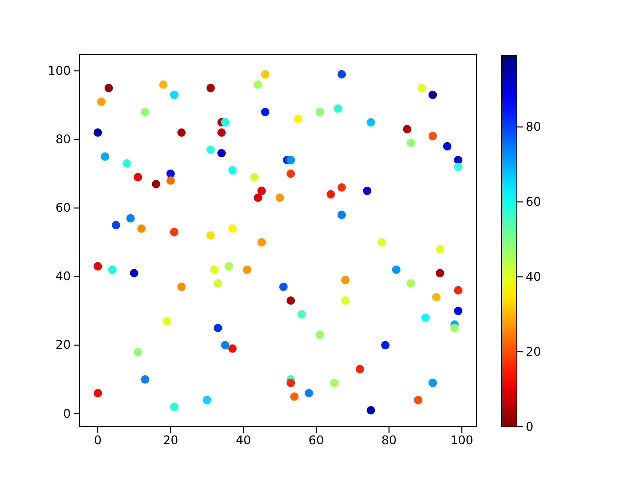 The height and width of the screenshot is (480, 640). Describe the element at coordinates (98, 441) in the screenshot. I see `x-tick-label: 0` at that location.